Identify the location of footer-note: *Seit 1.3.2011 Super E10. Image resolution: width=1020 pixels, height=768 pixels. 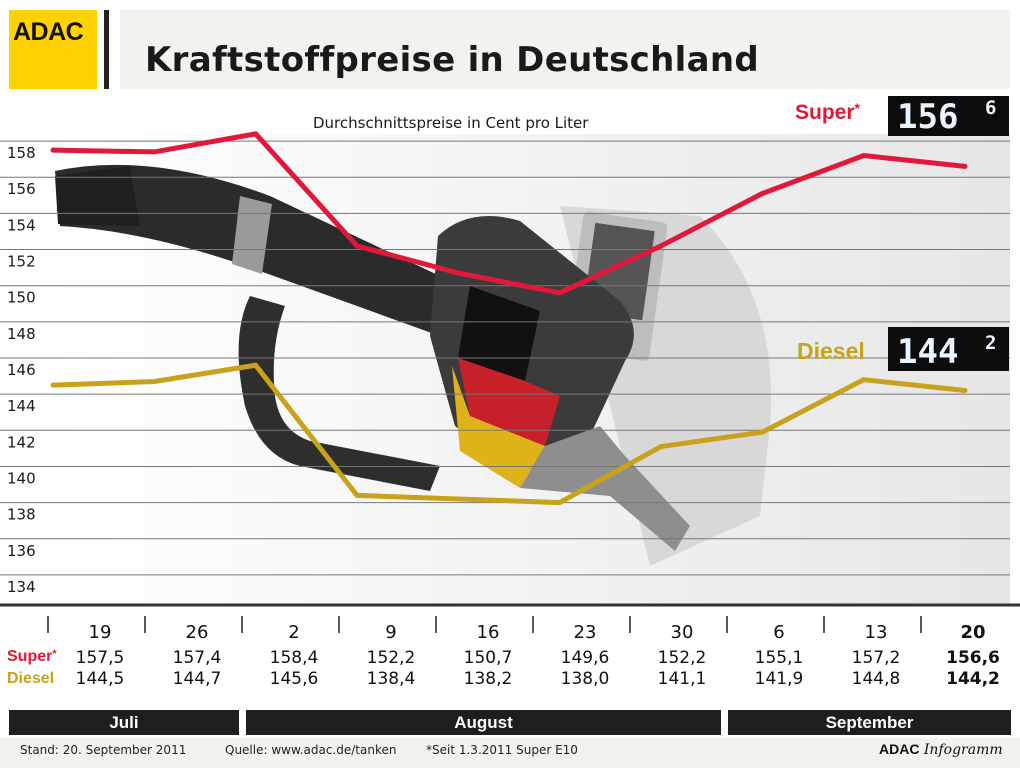
(502, 750).